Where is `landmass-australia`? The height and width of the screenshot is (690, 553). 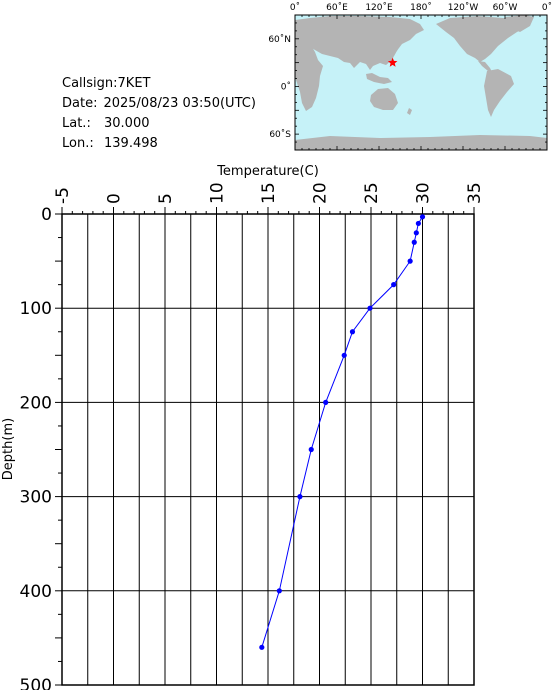 landmass-australia is located at coordinates (384, 99).